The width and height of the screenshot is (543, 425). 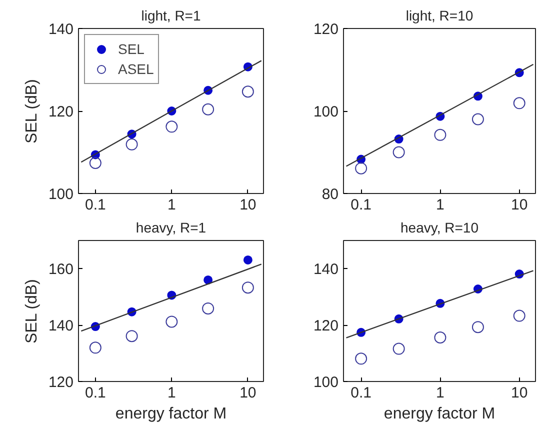 What do you see at coordinates (171, 228) in the screenshot?
I see `chart-title: heavy, R=1` at bounding box center [171, 228].